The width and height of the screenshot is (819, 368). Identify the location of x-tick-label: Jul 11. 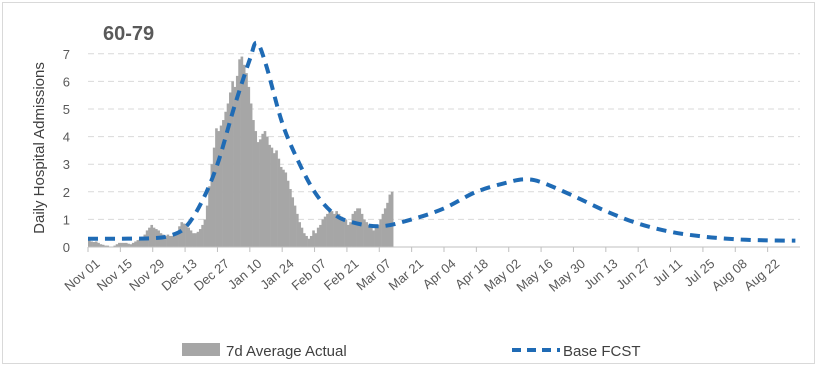
(667, 272).